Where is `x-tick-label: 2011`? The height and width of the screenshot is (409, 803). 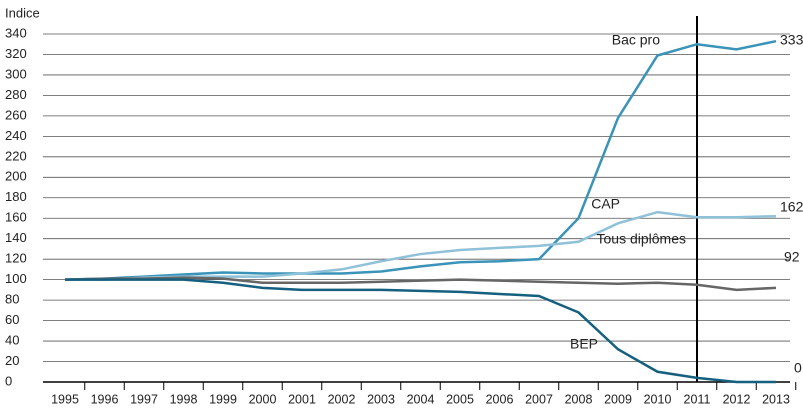 x-tick-label: 2011 is located at coordinates (697, 399).